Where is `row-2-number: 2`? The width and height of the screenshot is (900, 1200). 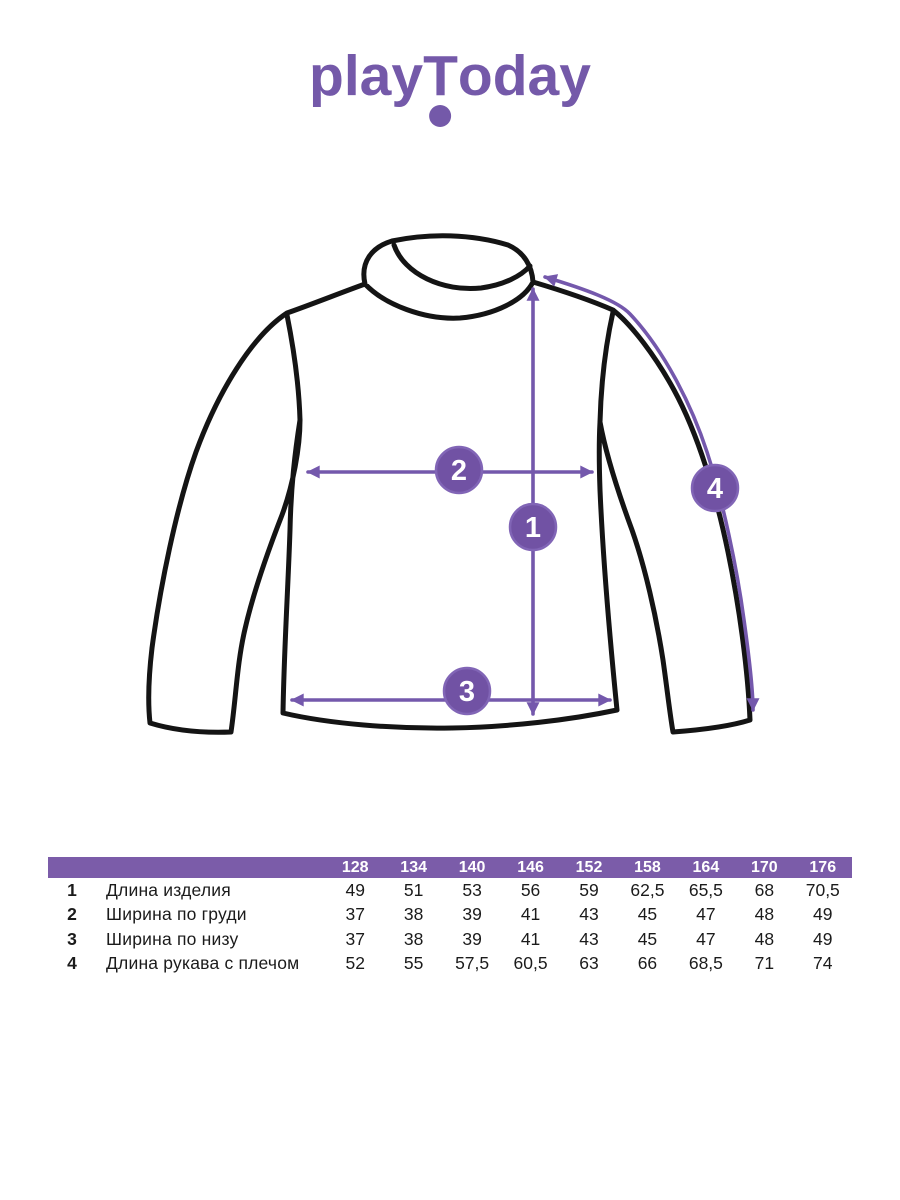
row-2-number: 2 is located at coordinates (72, 914).